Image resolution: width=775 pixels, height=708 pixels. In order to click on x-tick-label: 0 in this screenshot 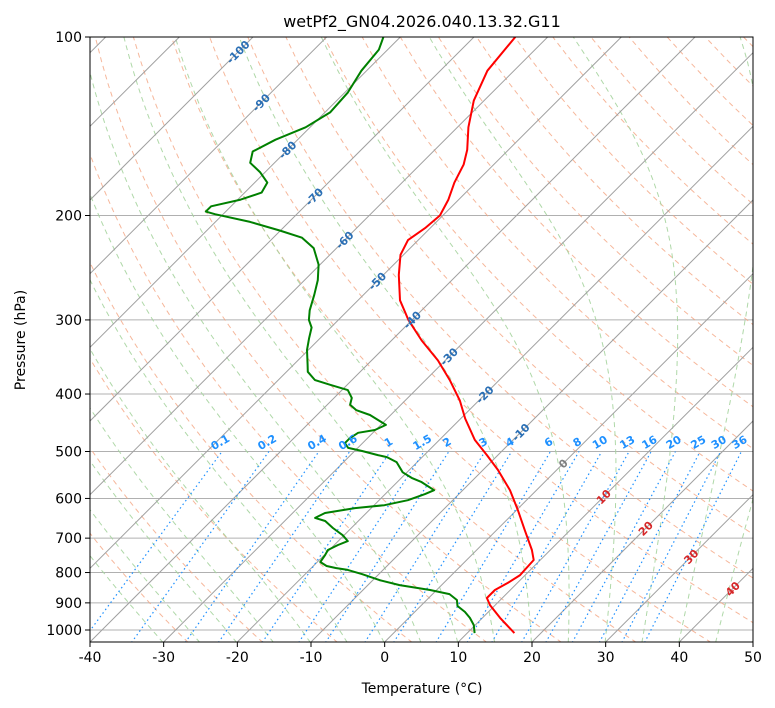, I will do `click(384, 658)`.